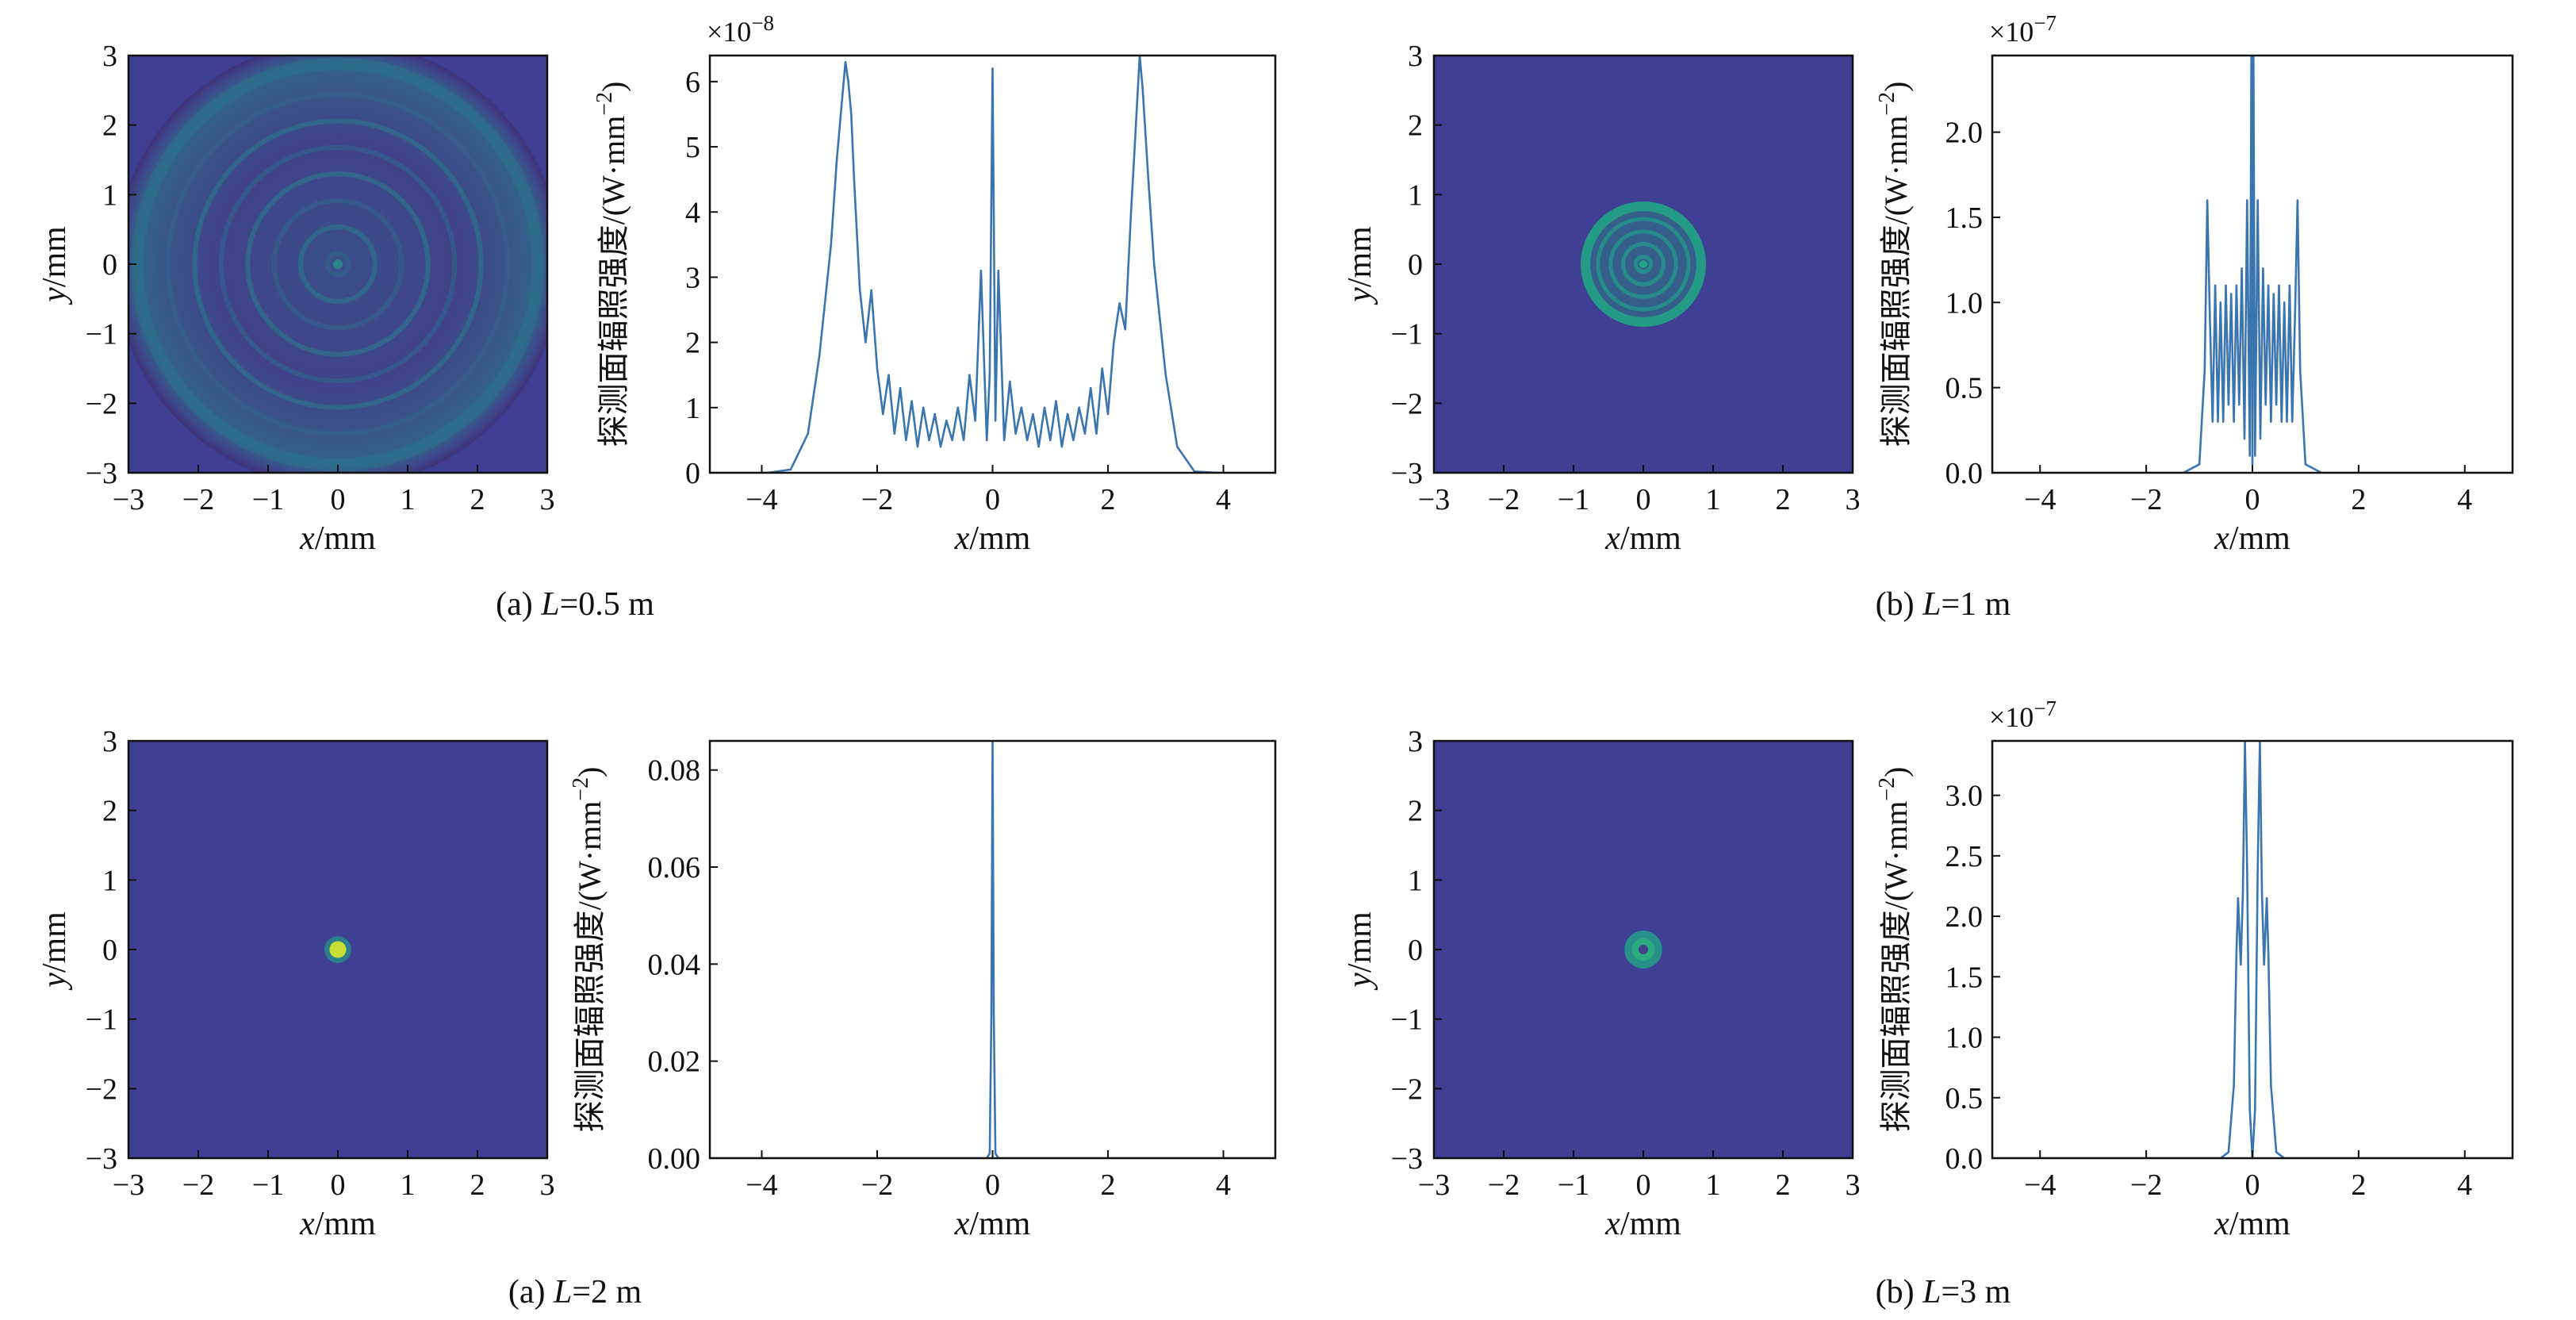  What do you see at coordinates (1965, 303) in the screenshot?
I see `y-tick-label: 1.0` at bounding box center [1965, 303].